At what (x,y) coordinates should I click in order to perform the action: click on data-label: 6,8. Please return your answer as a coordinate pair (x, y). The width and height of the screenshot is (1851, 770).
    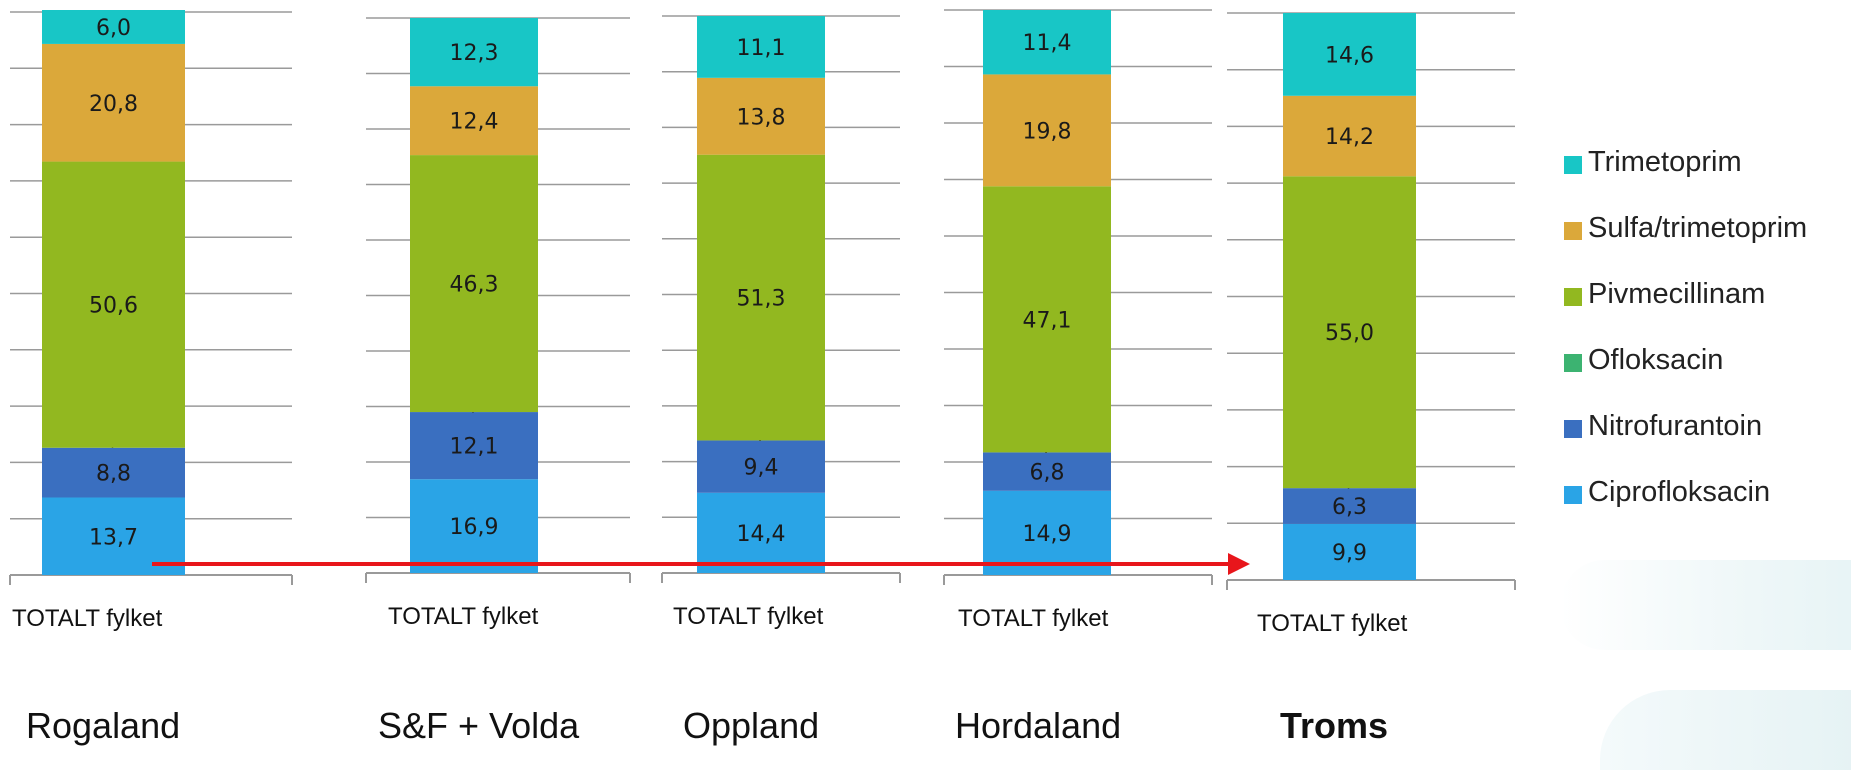
    Looking at the image, I should click on (1047, 473).